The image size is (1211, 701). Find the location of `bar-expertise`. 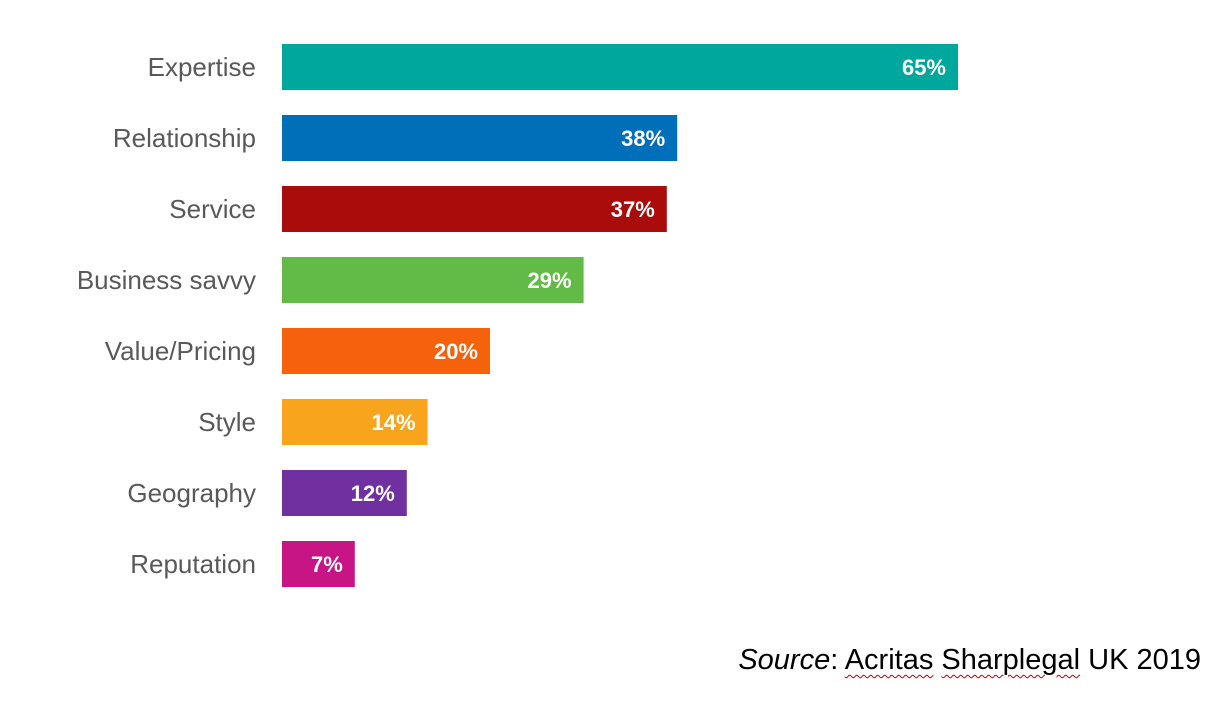

bar-expertise is located at coordinates (620, 67).